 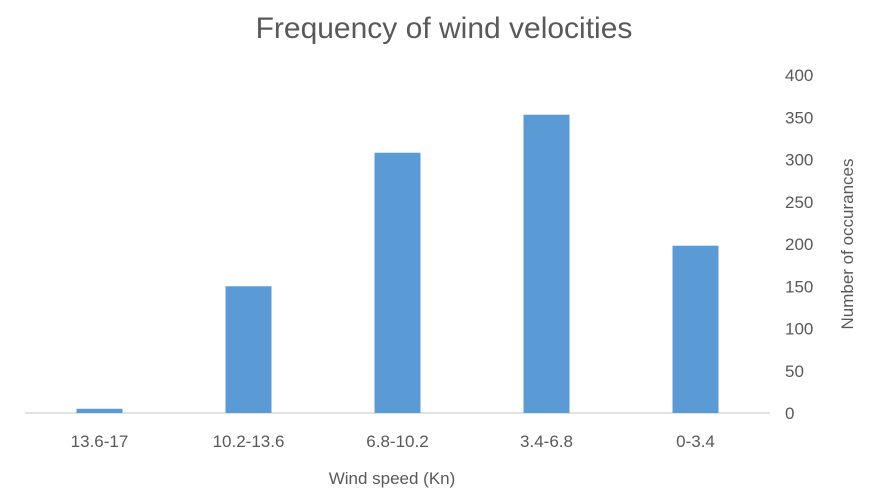 I want to click on x-axis-ticks: 13.6-17 10.2-13.6 6.8-10.2 3.4-6.8 0-3.4, so click(x=393, y=441).